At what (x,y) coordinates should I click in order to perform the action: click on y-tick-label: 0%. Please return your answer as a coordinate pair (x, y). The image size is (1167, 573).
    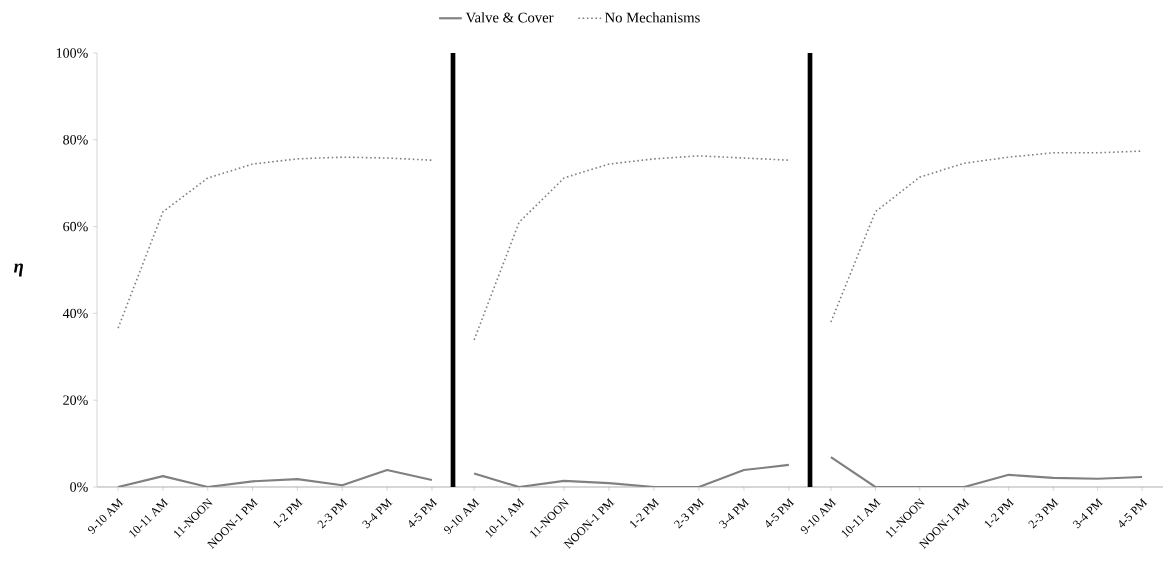
    Looking at the image, I should click on (79, 487).